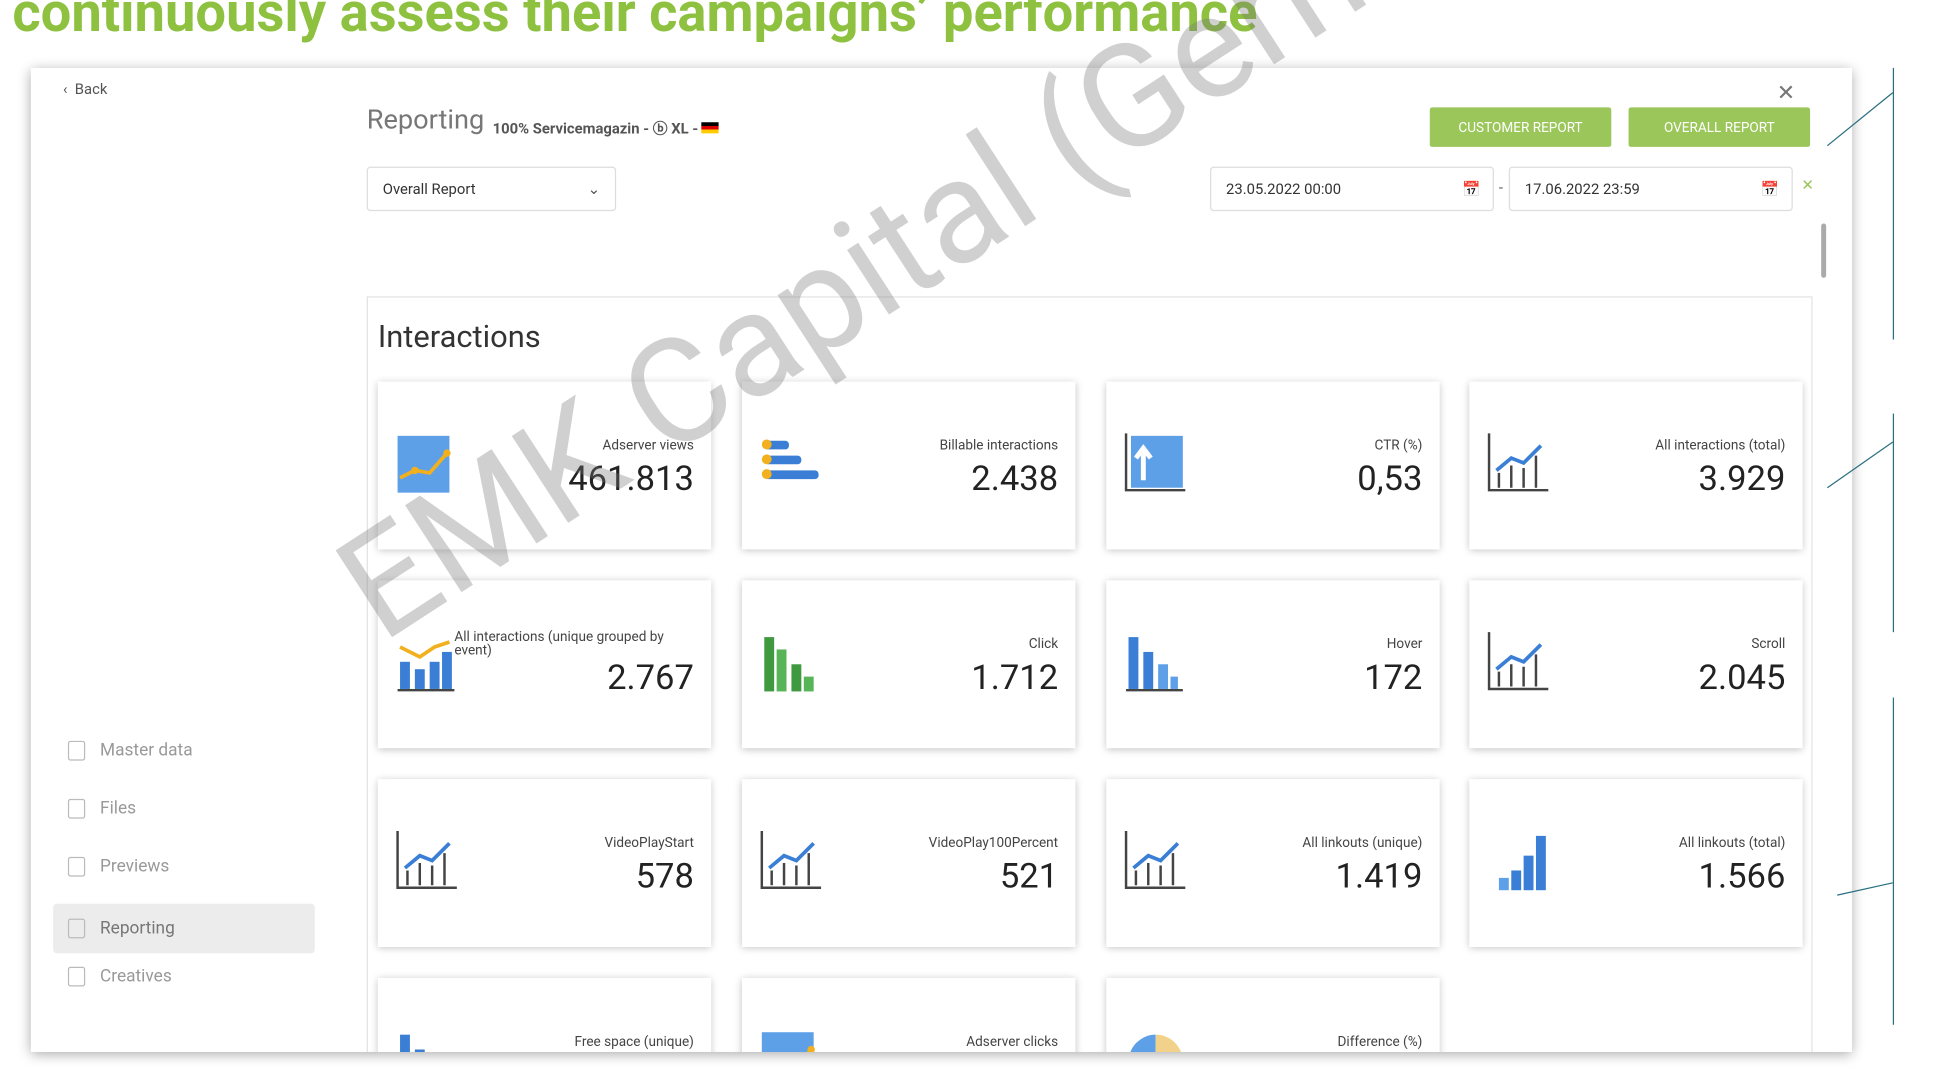  What do you see at coordinates (1015, 478) in the screenshot?
I see `card-value: 2.438` at bounding box center [1015, 478].